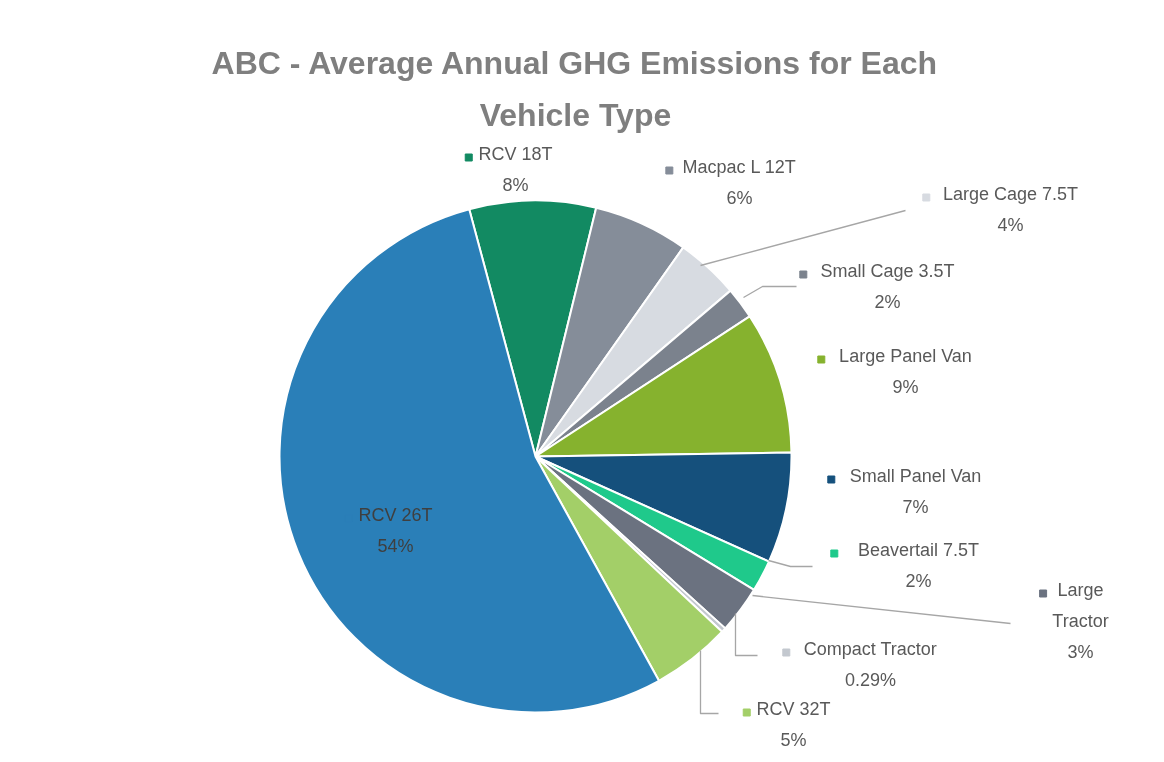  I want to click on data-label: 5%, so click(793, 739).